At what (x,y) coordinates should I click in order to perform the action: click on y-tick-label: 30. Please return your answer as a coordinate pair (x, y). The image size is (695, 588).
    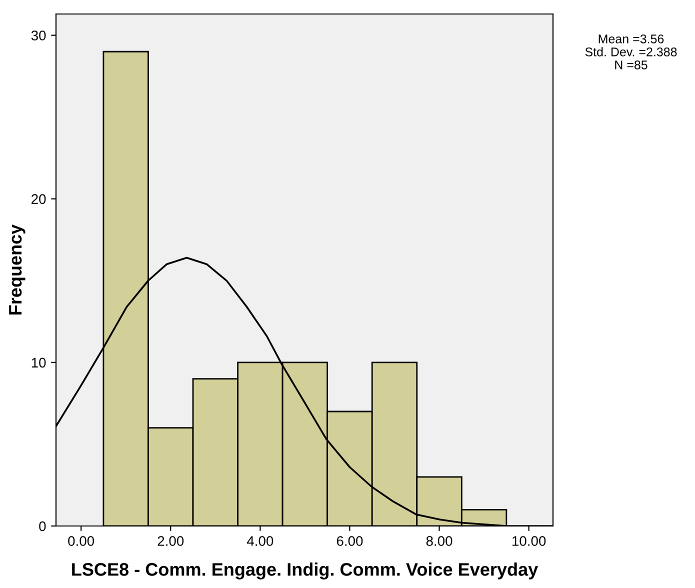
    Looking at the image, I should click on (38, 35).